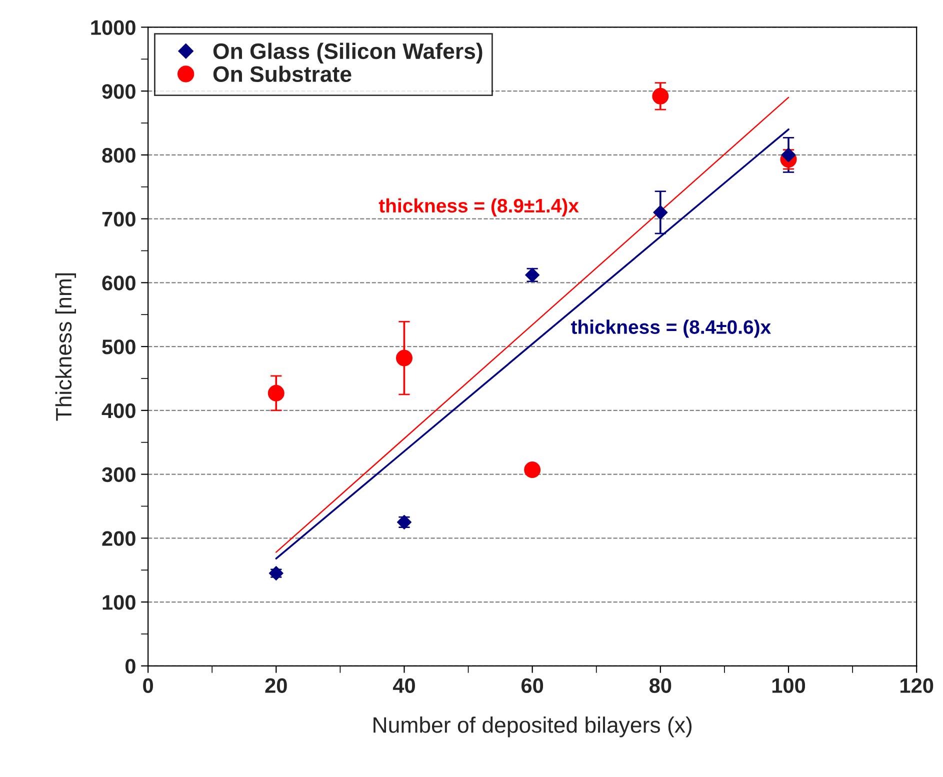  Describe the element at coordinates (660, 685) in the screenshot. I see `x-tick-label: 80` at that location.